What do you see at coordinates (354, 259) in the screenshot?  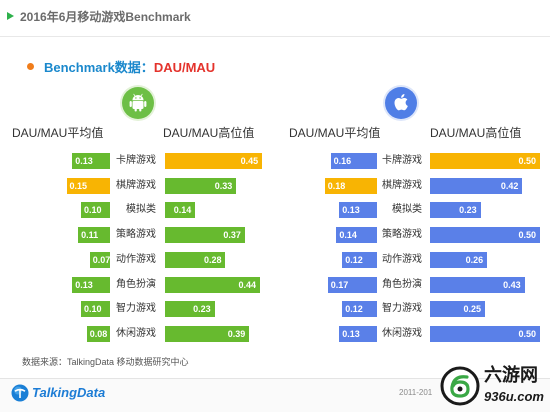 I see `average-value-label: 0.12` at bounding box center [354, 259].